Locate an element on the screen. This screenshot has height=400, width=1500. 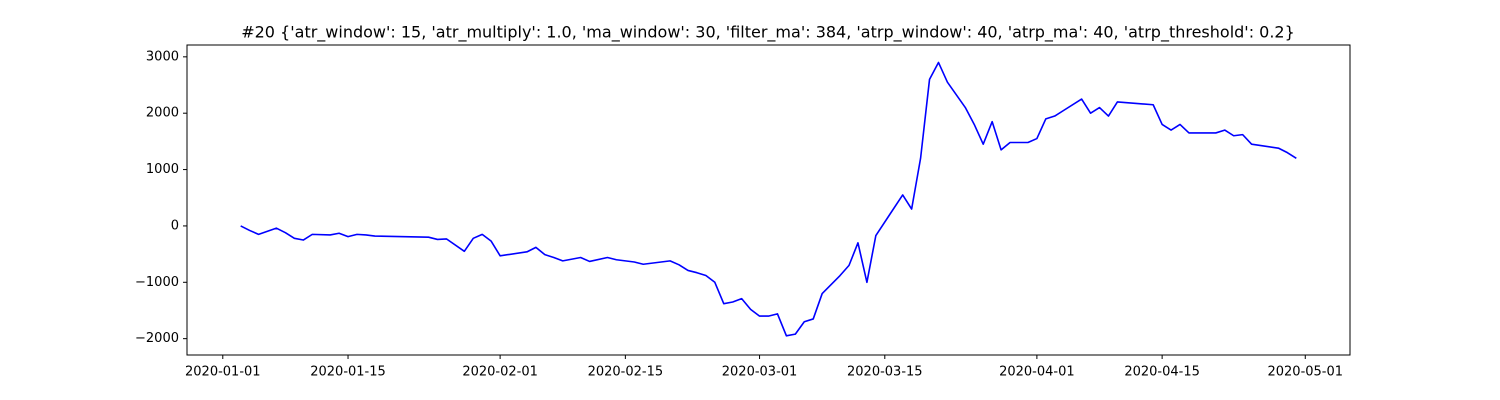
x-tick-label: 2020-04-01 is located at coordinates (1037, 372).